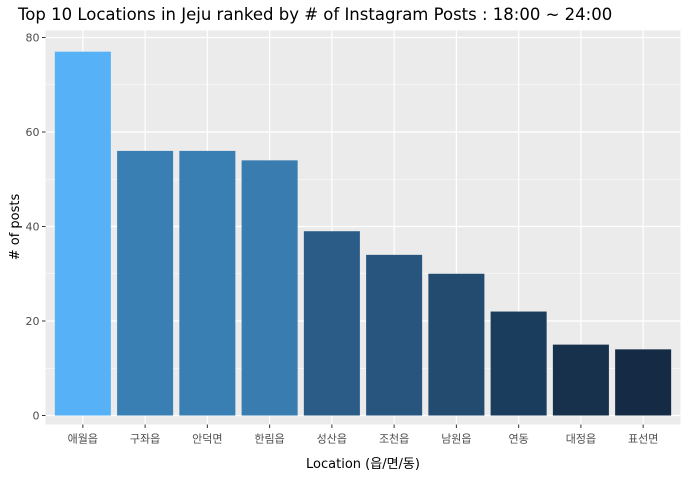 The image size is (691, 479). What do you see at coordinates (33, 132) in the screenshot?
I see `y-tick-label: 60` at bounding box center [33, 132].